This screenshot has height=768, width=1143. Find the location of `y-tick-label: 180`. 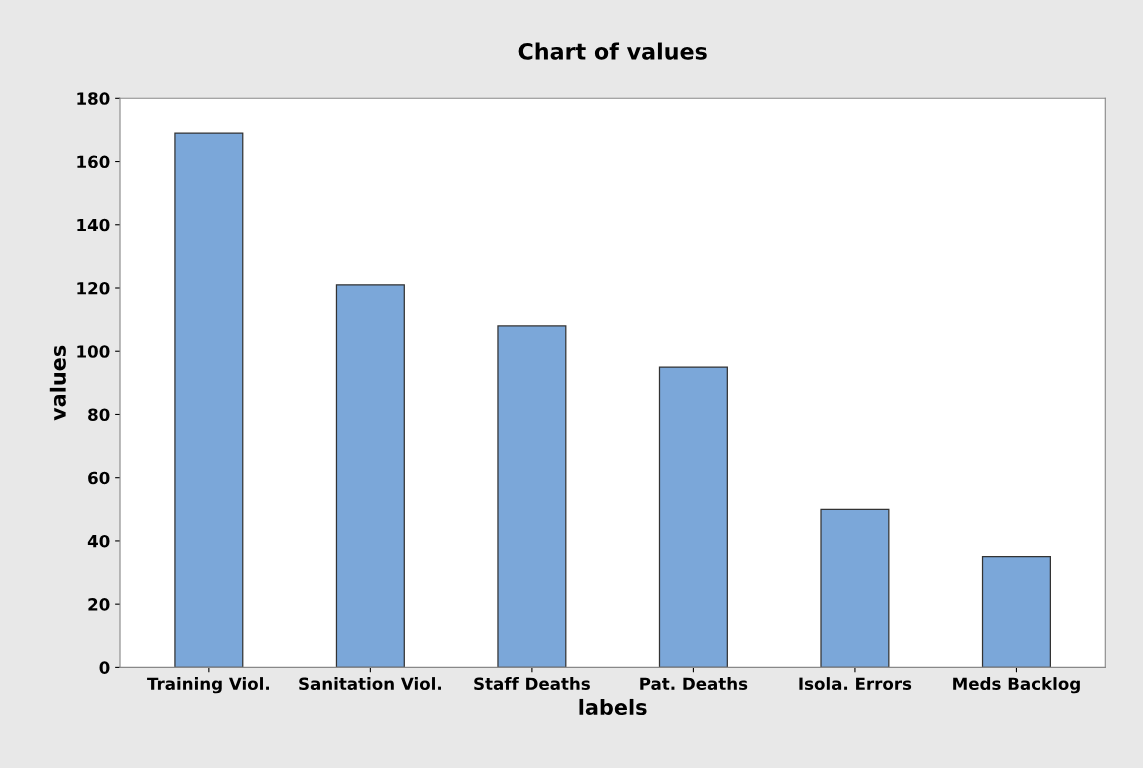

y-tick-label: 180 is located at coordinates (93, 98).